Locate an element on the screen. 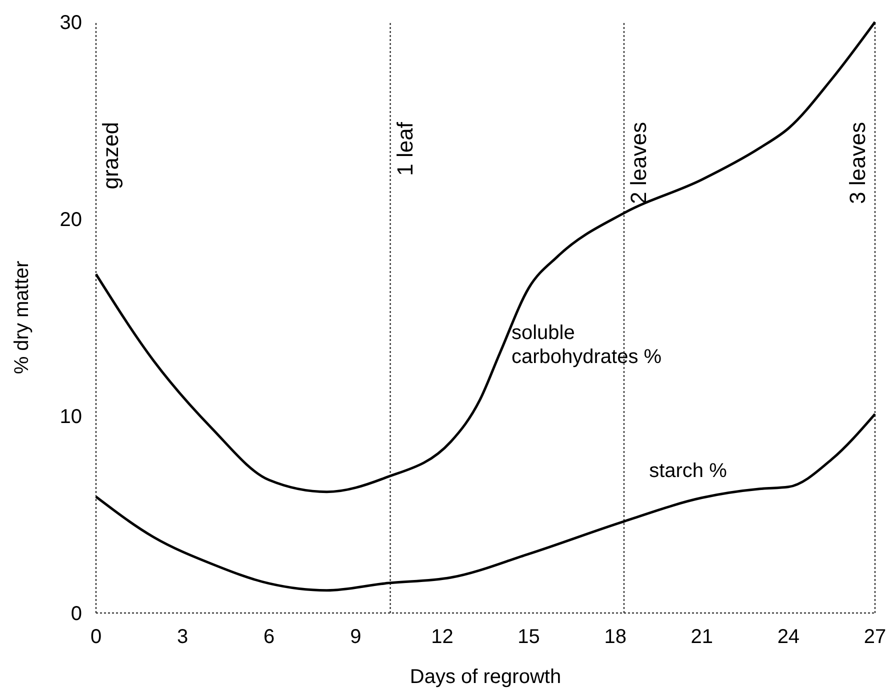 Image resolution: width=891 pixels, height=691 pixels. ref-line-label: 2 leaves is located at coordinates (638, 163).